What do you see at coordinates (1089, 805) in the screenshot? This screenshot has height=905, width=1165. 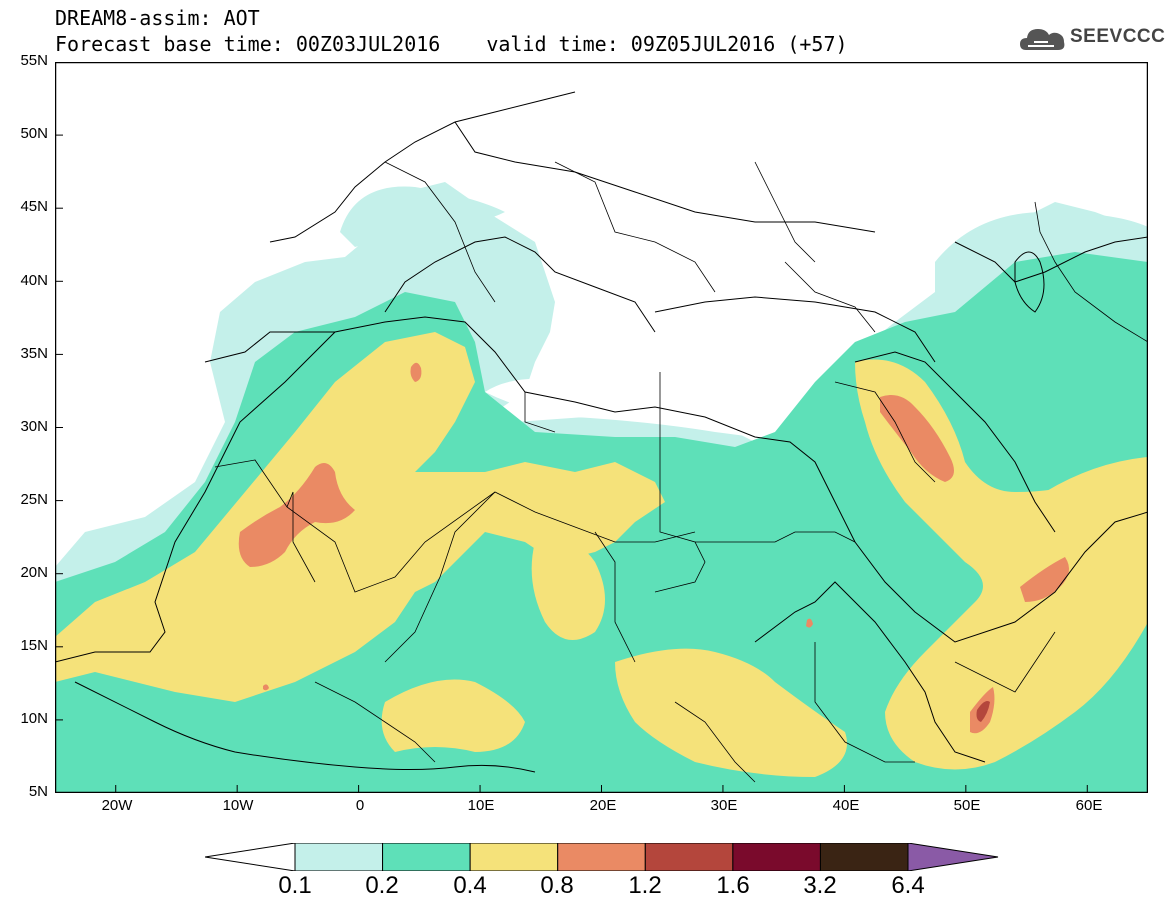 I see `lon-label-60e: 60E` at bounding box center [1089, 805].